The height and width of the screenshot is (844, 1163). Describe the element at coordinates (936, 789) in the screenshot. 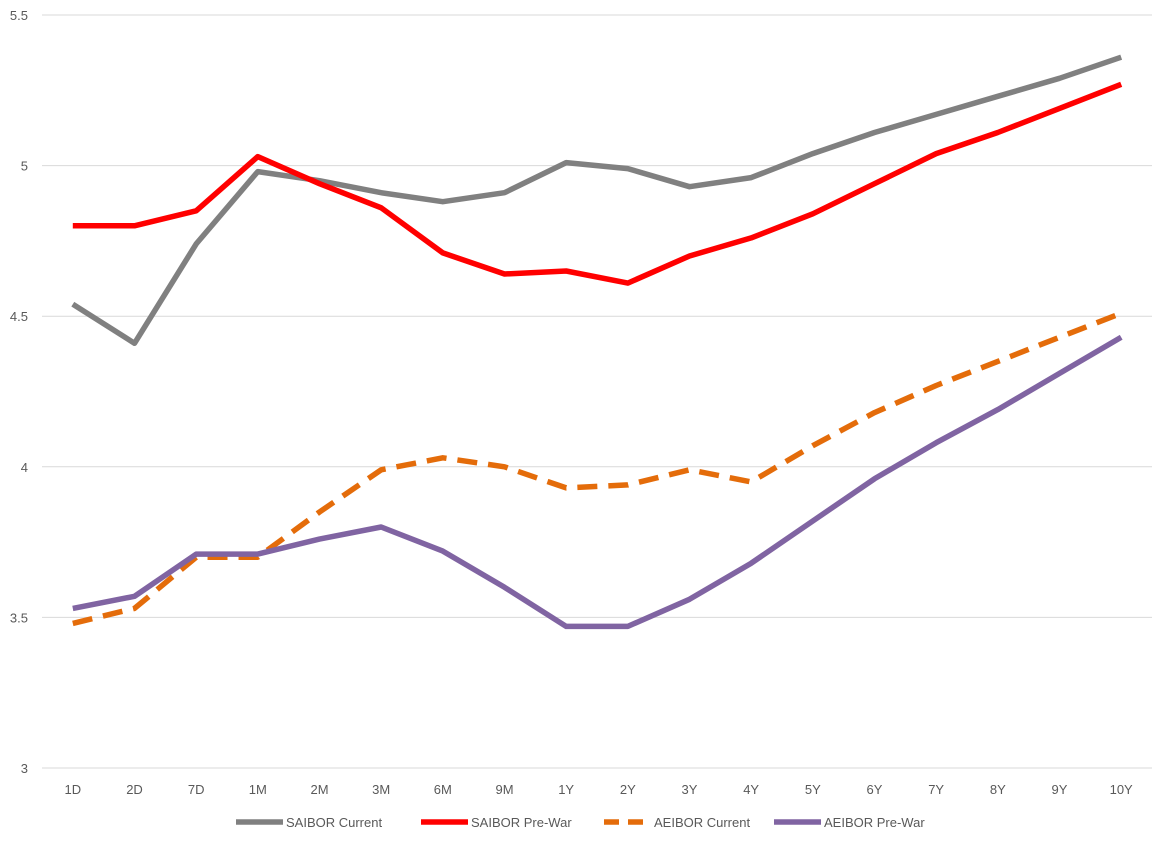

I see `x-tick-label: 7Y` at that location.